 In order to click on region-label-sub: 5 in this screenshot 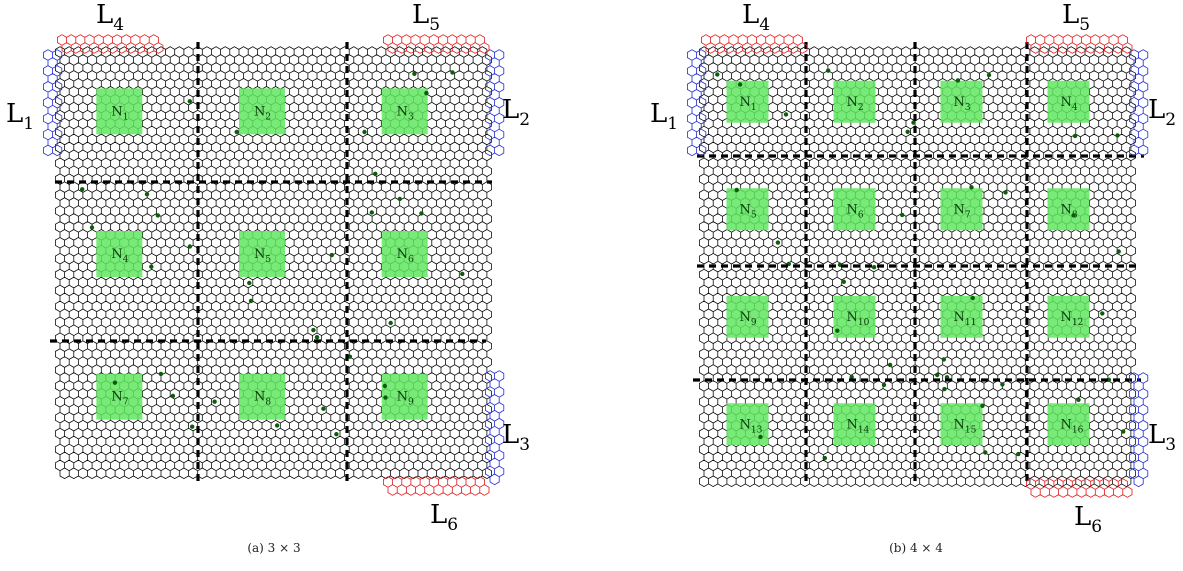, I will do `click(268, 260)`.